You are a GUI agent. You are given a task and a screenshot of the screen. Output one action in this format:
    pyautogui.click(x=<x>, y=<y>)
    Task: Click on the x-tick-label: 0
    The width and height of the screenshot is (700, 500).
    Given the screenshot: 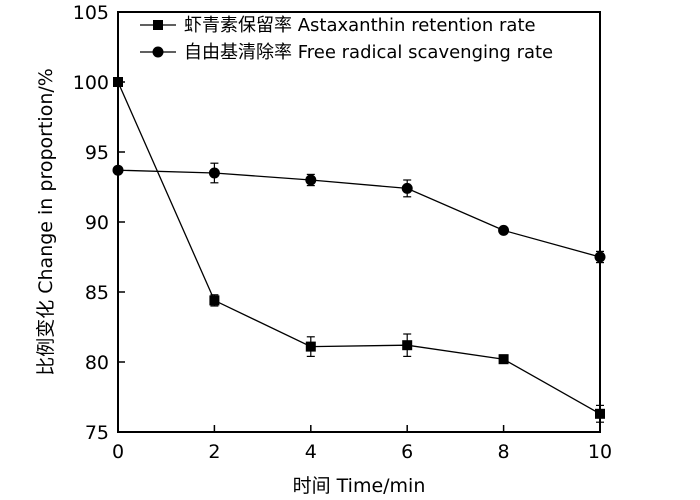 What is the action you would take?
    pyautogui.click(x=118, y=452)
    